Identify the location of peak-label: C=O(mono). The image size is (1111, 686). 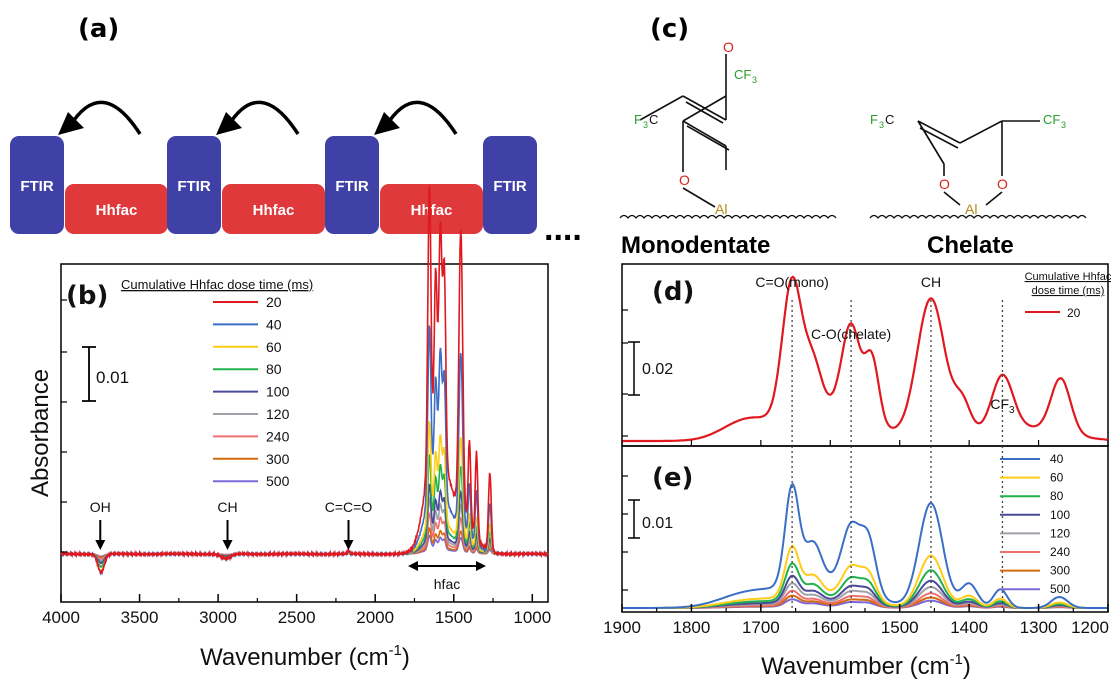
(792, 282).